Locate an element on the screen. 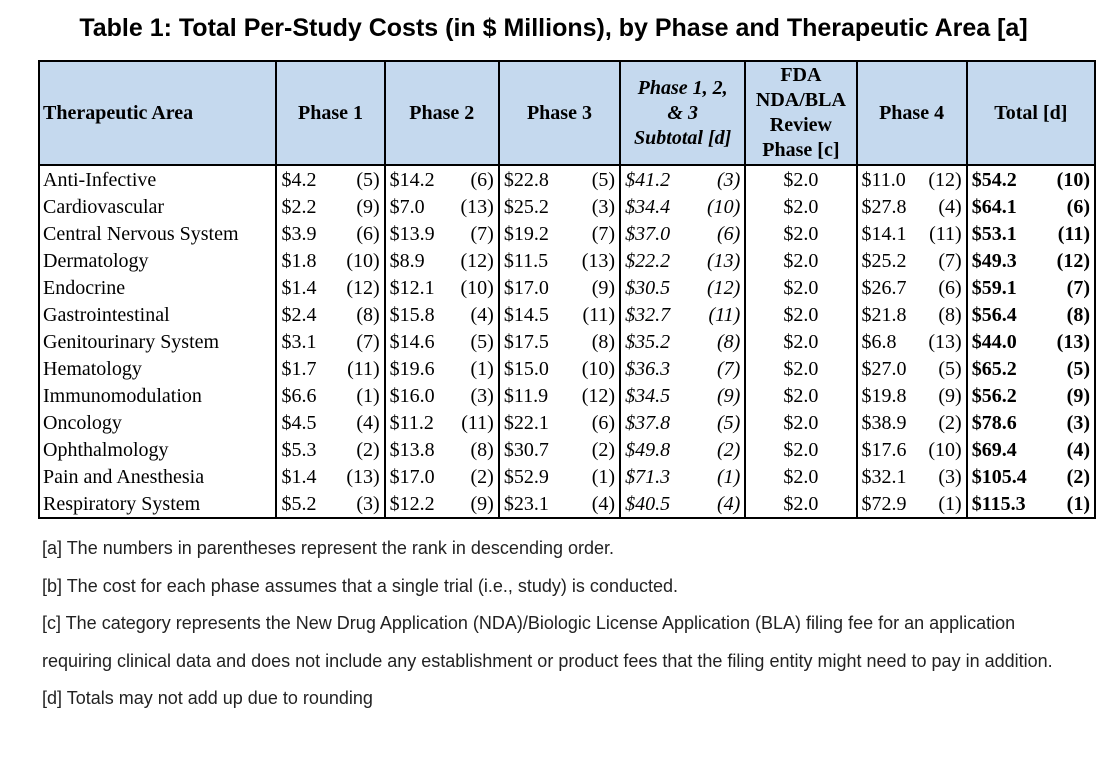  phase-4-cell: $19.8 (9) is located at coordinates (911, 395).